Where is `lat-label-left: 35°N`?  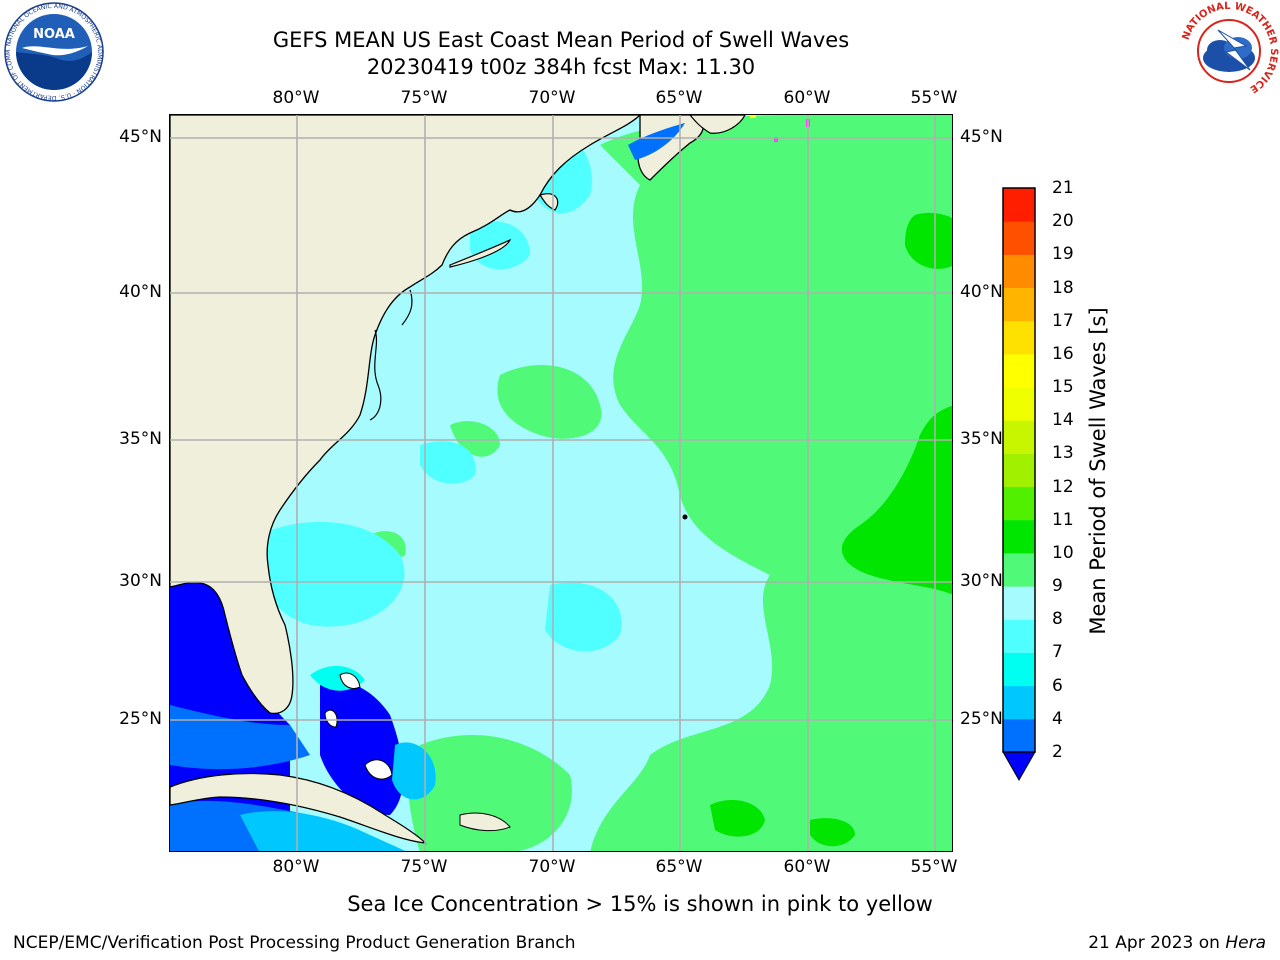 lat-label-left: 35°N is located at coordinates (140, 439).